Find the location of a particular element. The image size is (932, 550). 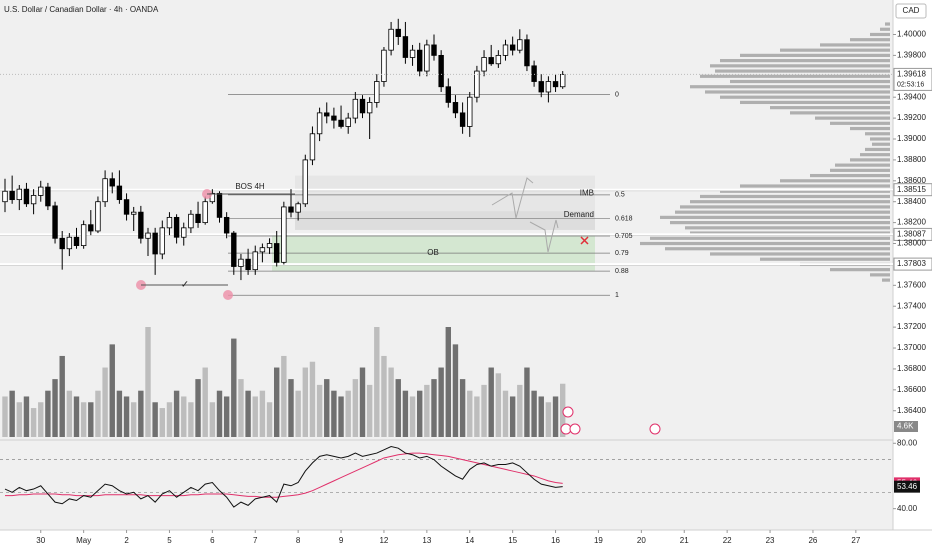

y-tick-label: 1.38400 is located at coordinates (911, 201).